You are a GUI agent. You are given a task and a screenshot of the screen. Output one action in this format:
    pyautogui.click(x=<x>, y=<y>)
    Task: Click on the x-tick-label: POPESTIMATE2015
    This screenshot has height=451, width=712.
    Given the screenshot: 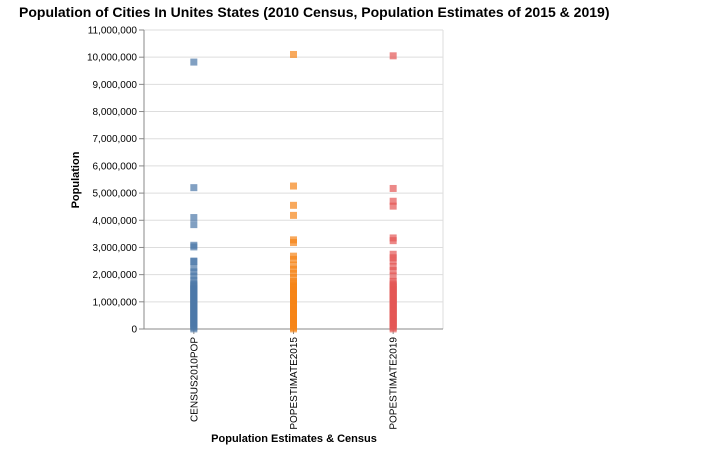 What is the action you would take?
    pyautogui.click(x=294, y=383)
    